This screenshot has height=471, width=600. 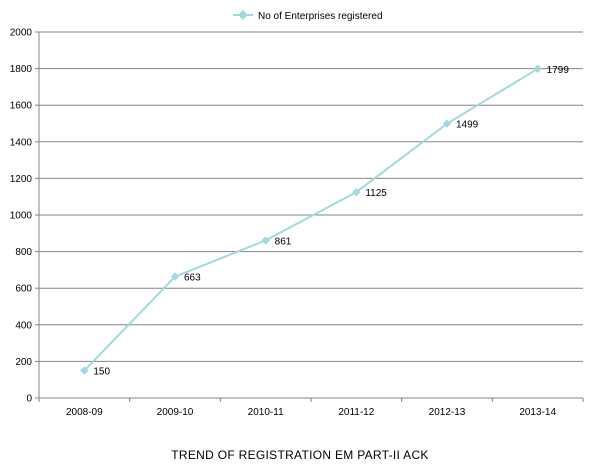 What do you see at coordinates (320, 16) in the screenshot?
I see `legend-label: No of Enterprises registered` at bounding box center [320, 16].